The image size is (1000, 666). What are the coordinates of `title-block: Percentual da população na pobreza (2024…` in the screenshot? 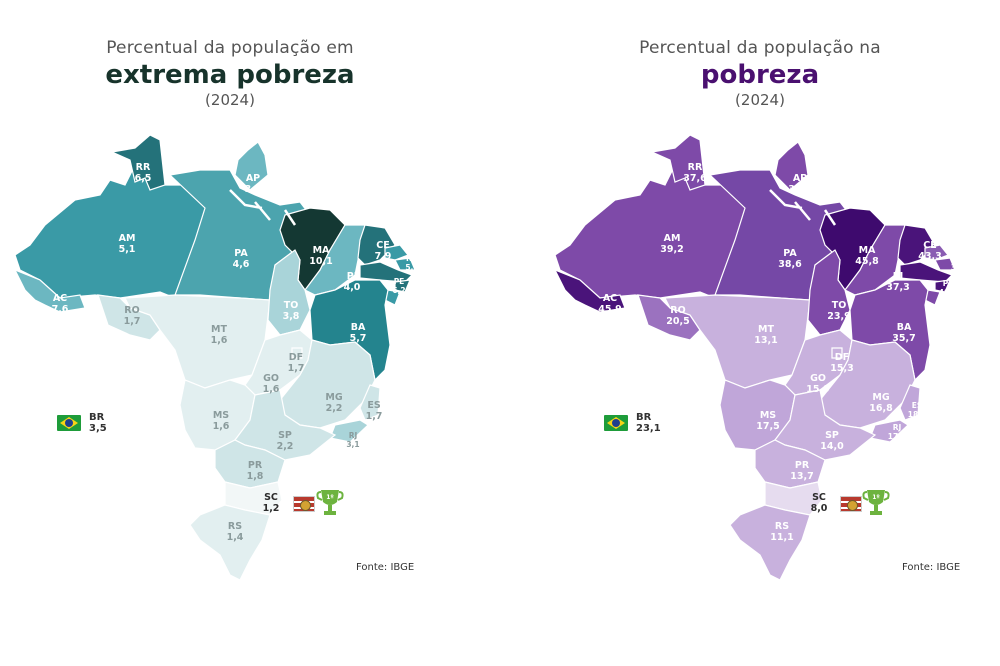 It's located at (760, 73).